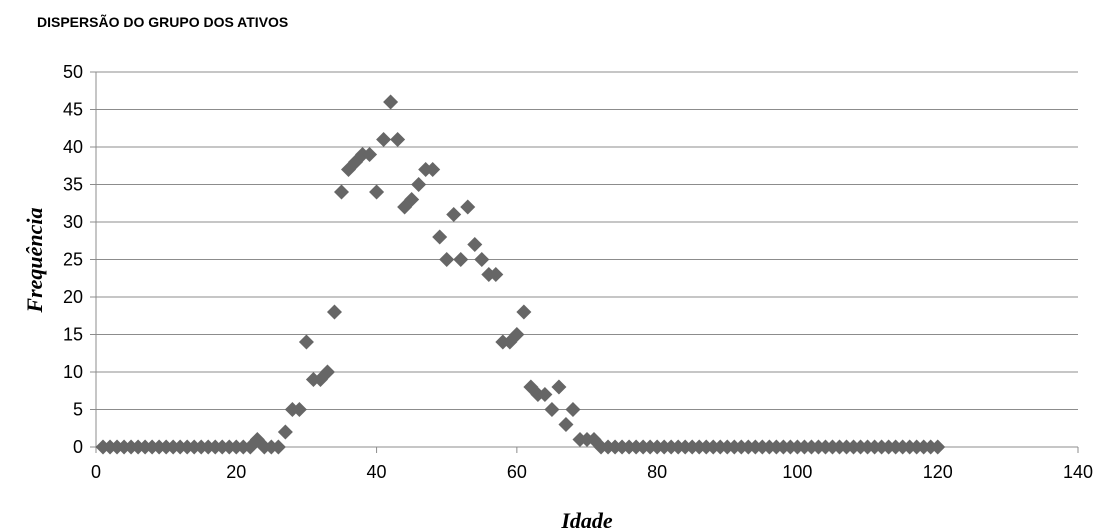 The image size is (1102, 531). I want to click on x-tick-label: 100, so click(797, 472).